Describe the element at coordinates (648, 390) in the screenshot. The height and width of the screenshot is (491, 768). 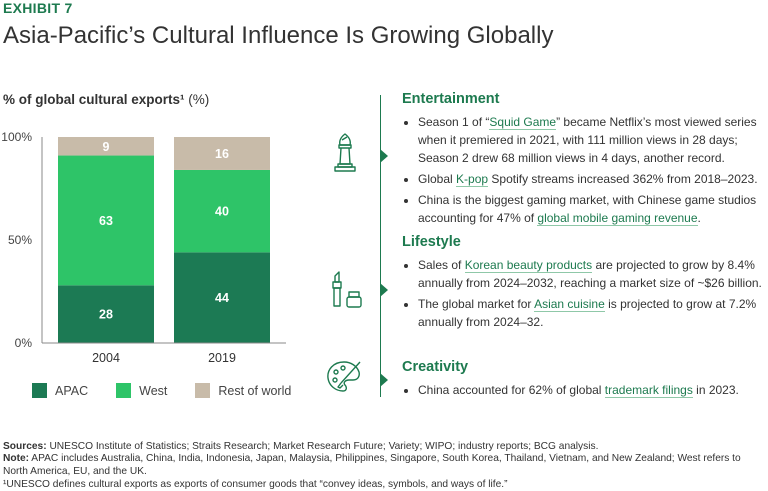
I see `highlight-link: trademark filings` at that location.